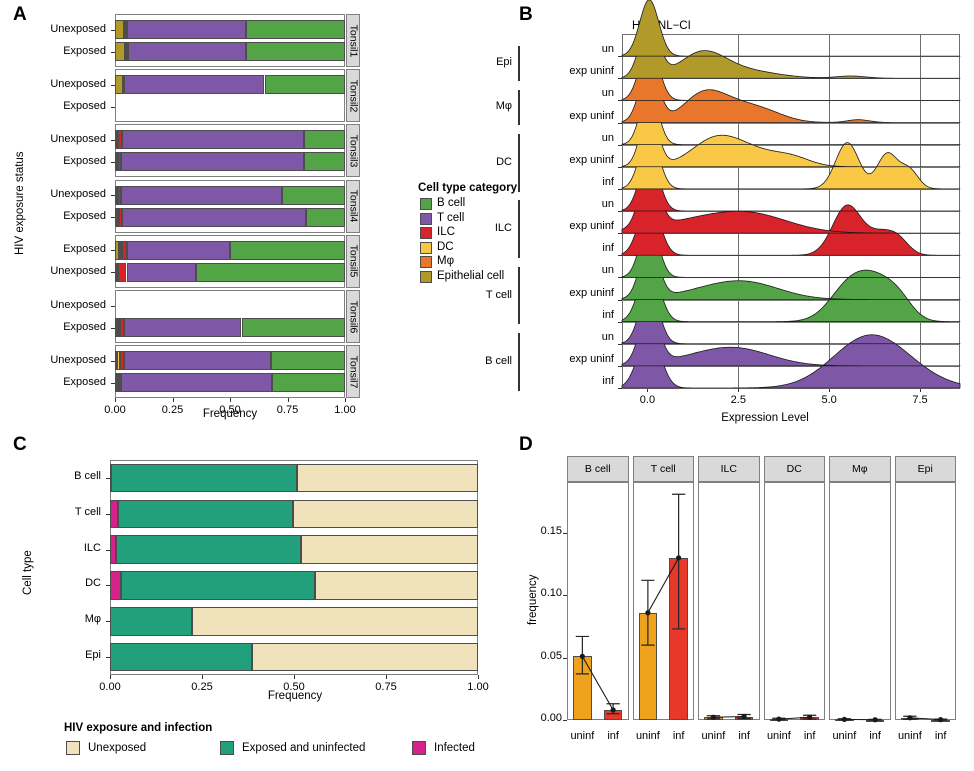 This screenshot has height=771, width=974. Describe the element at coordinates (353, 372) in the screenshot. I see `facet-strip-label: Tonsil7` at that location.